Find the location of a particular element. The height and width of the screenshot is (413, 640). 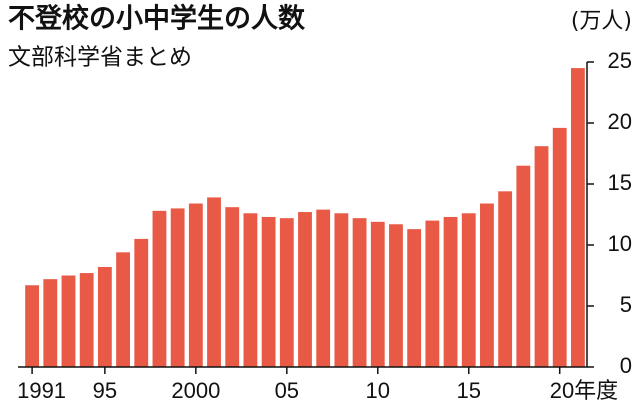

x-tick-label: 10 is located at coordinates (378, 390).